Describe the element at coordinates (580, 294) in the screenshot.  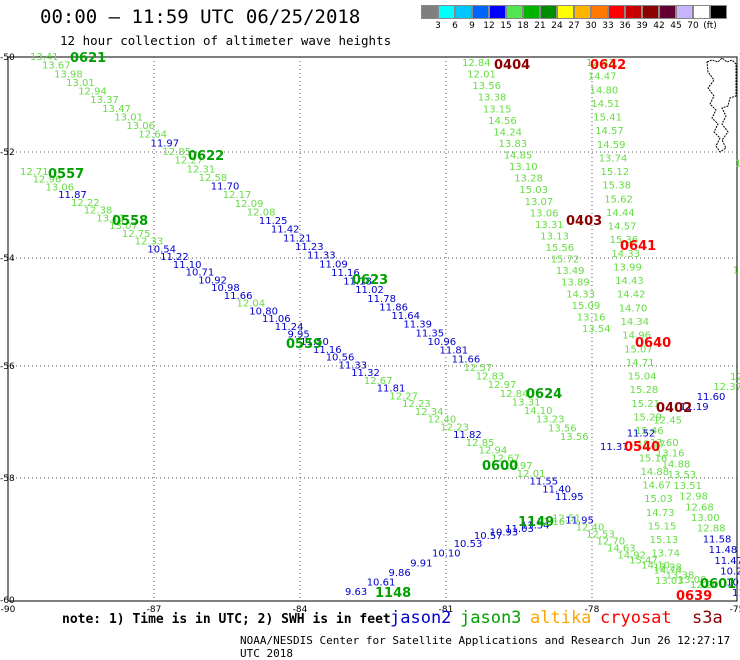
I see `wave-height-value: 14.33` at that location.